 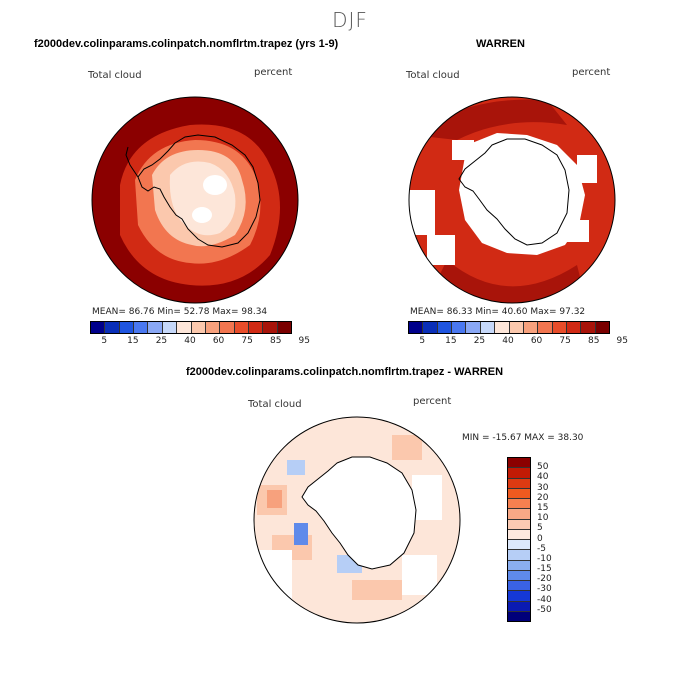 What do you see at coordinates (622, 341) in the screenshot?
I see `cb2-tick: 95` at bounding box center [622, 341].